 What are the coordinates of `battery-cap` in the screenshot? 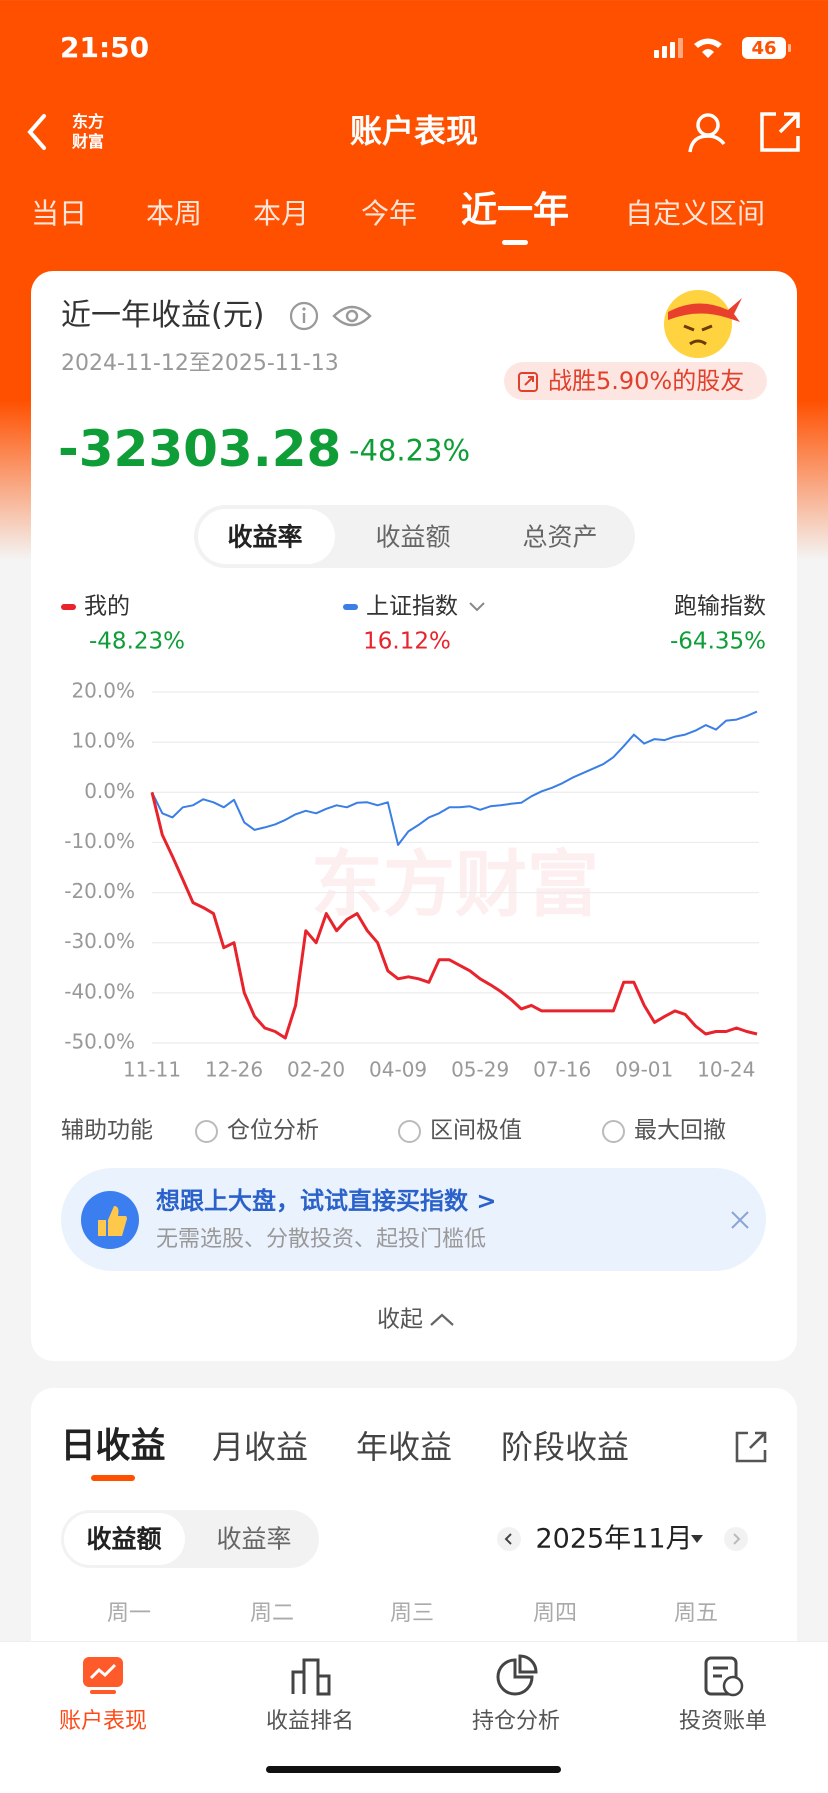 It's located at (789, 48).